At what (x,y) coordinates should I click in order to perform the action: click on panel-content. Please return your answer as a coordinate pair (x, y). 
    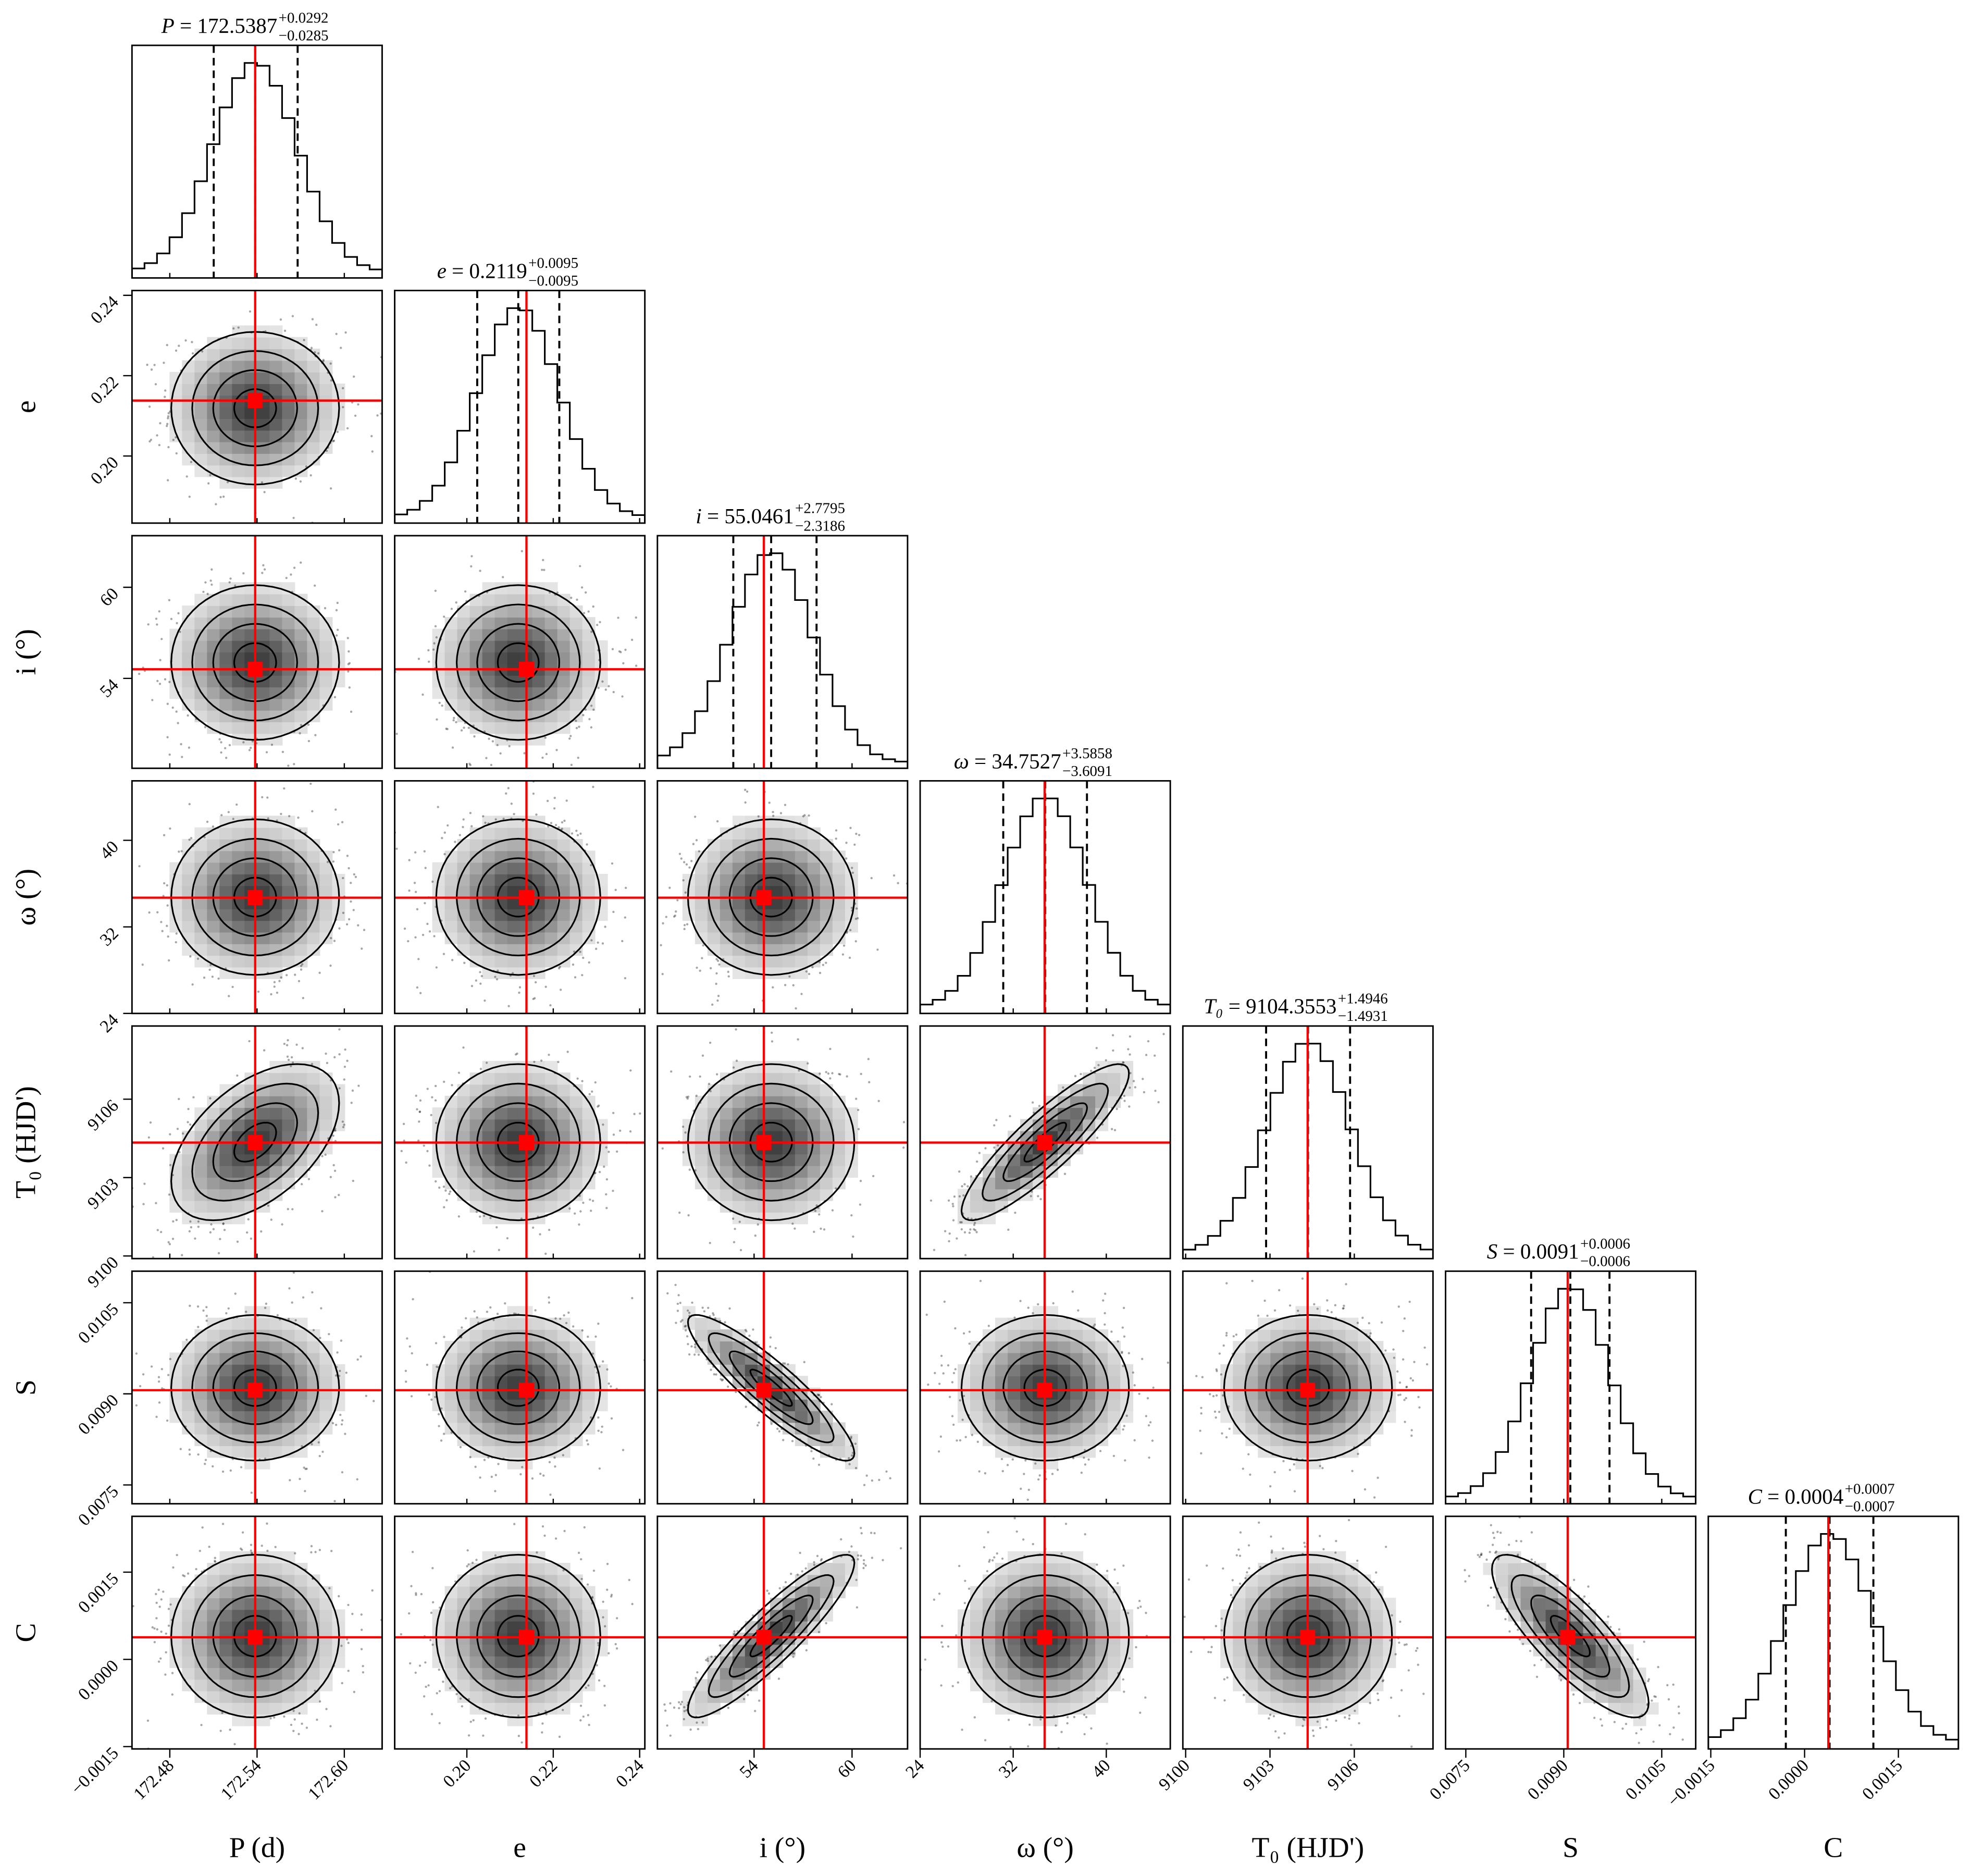
    Looking at the image, I should click on (519, 897).